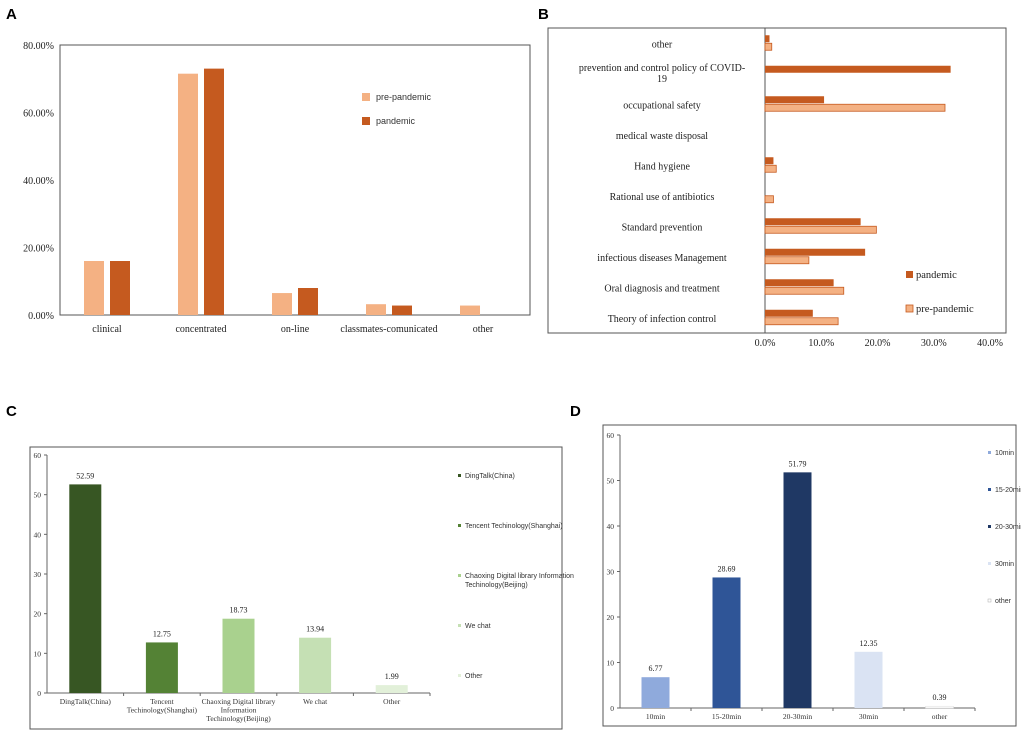 The height and width of the screenshot is (731, 1021). I want to click on y-category-label: occupational safety, so click(661, 105).